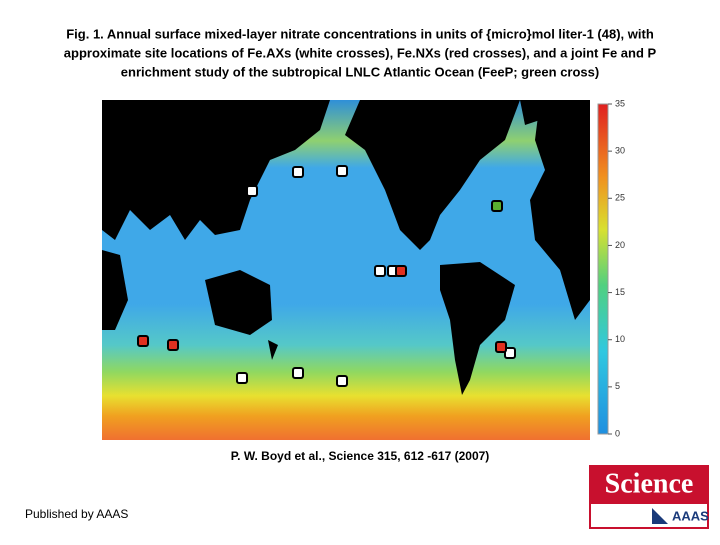  What do you see at coordinates (620, 151) in the screenshot?
I see `colorbar-tick-label: 30` at bounding box center [620, 151].